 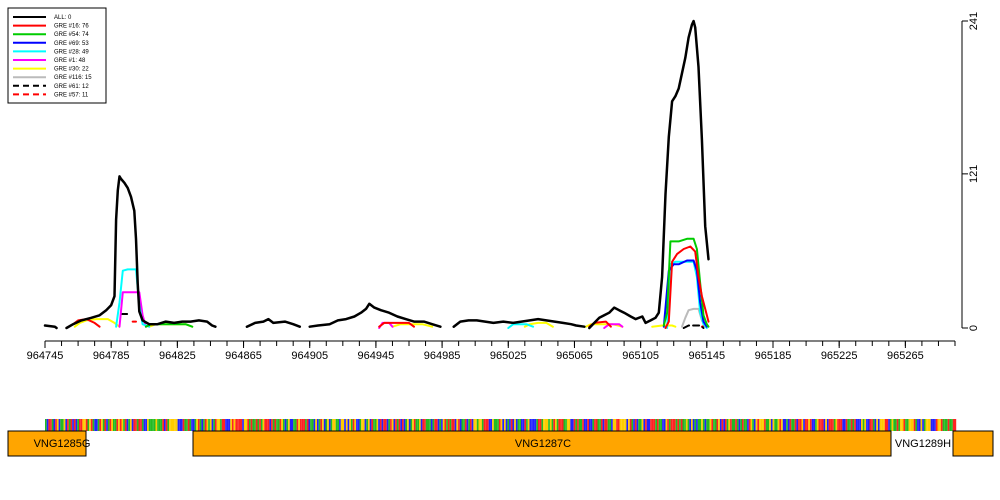 What do you see at coordinates (706, 356) in the screenshot?
I see `x-tick-label: 965145` at bounding box center [706, 356].